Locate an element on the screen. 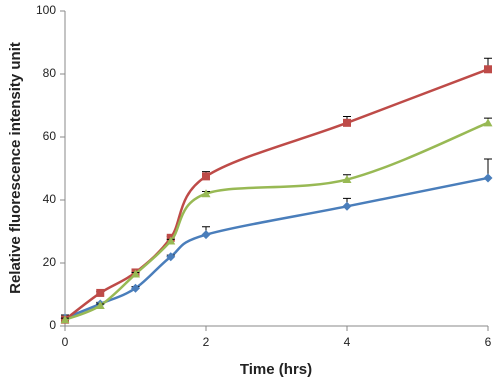 The height and width of the screenshot is (387, 500). x-tick-label: 4 is located at coordinates (347, 342).